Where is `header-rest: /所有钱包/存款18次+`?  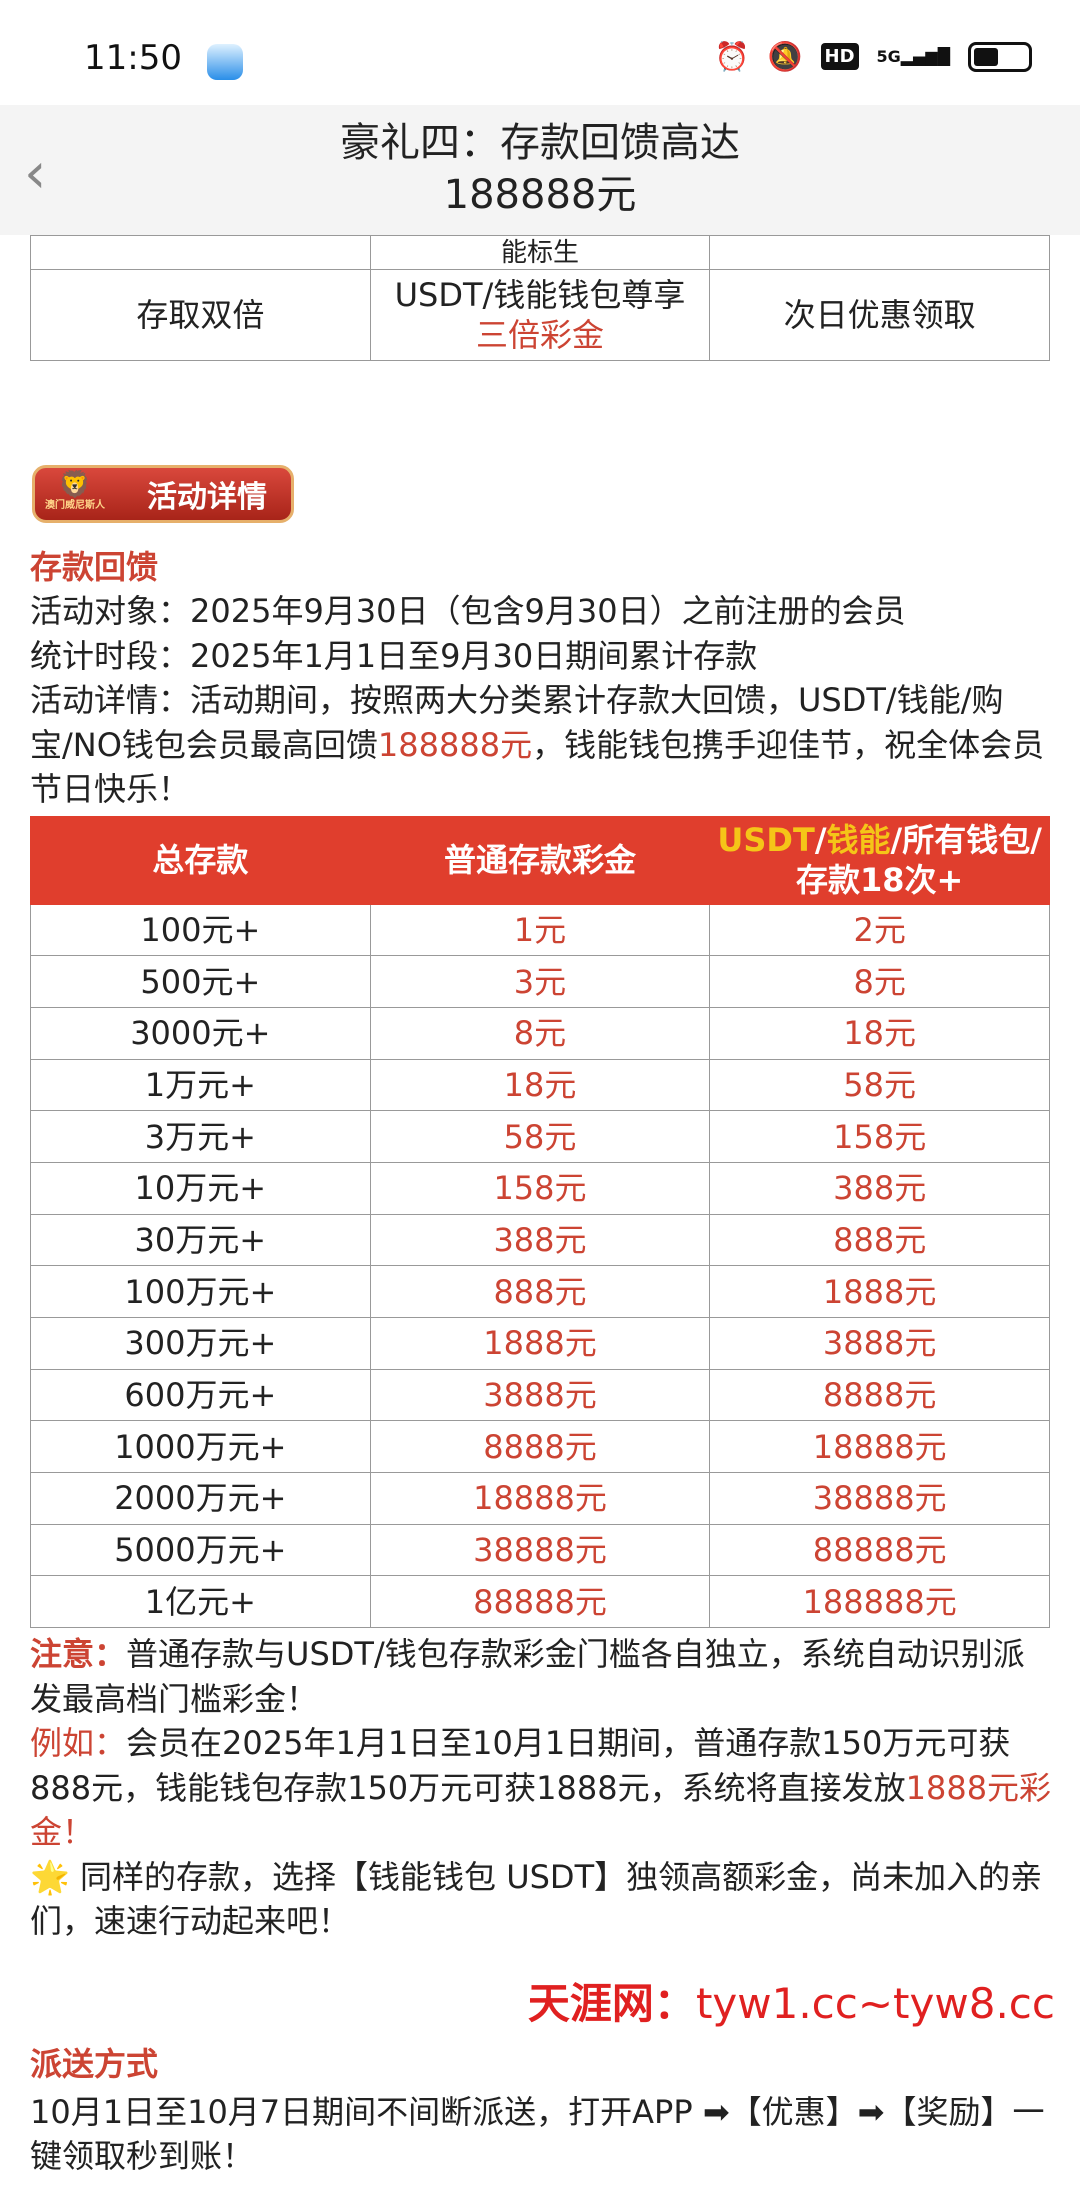 header-rest: /所有钱包/存款18次+ is located at coordinates (918, 860).